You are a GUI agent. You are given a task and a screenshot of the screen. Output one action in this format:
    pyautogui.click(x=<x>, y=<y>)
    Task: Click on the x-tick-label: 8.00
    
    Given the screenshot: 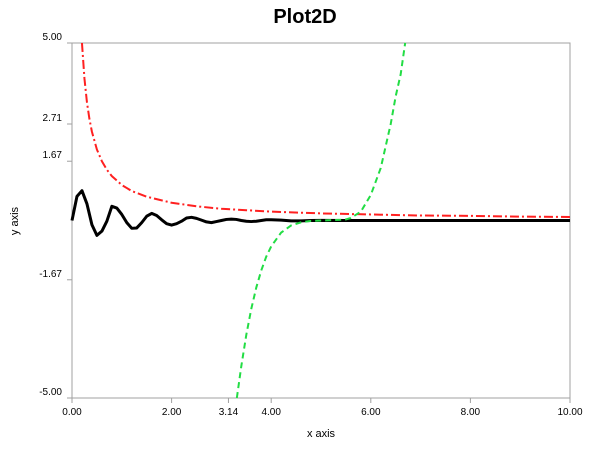 What is the action you would take?
    pyautogui.click(x=471, y=412)
    